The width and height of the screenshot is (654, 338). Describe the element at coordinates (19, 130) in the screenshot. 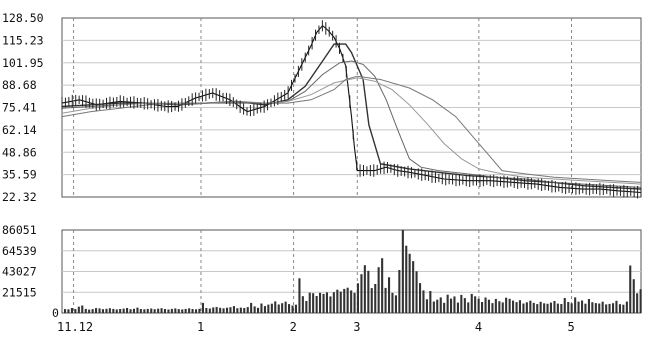

I see `price-y-tick-label: 62.14` at that location.